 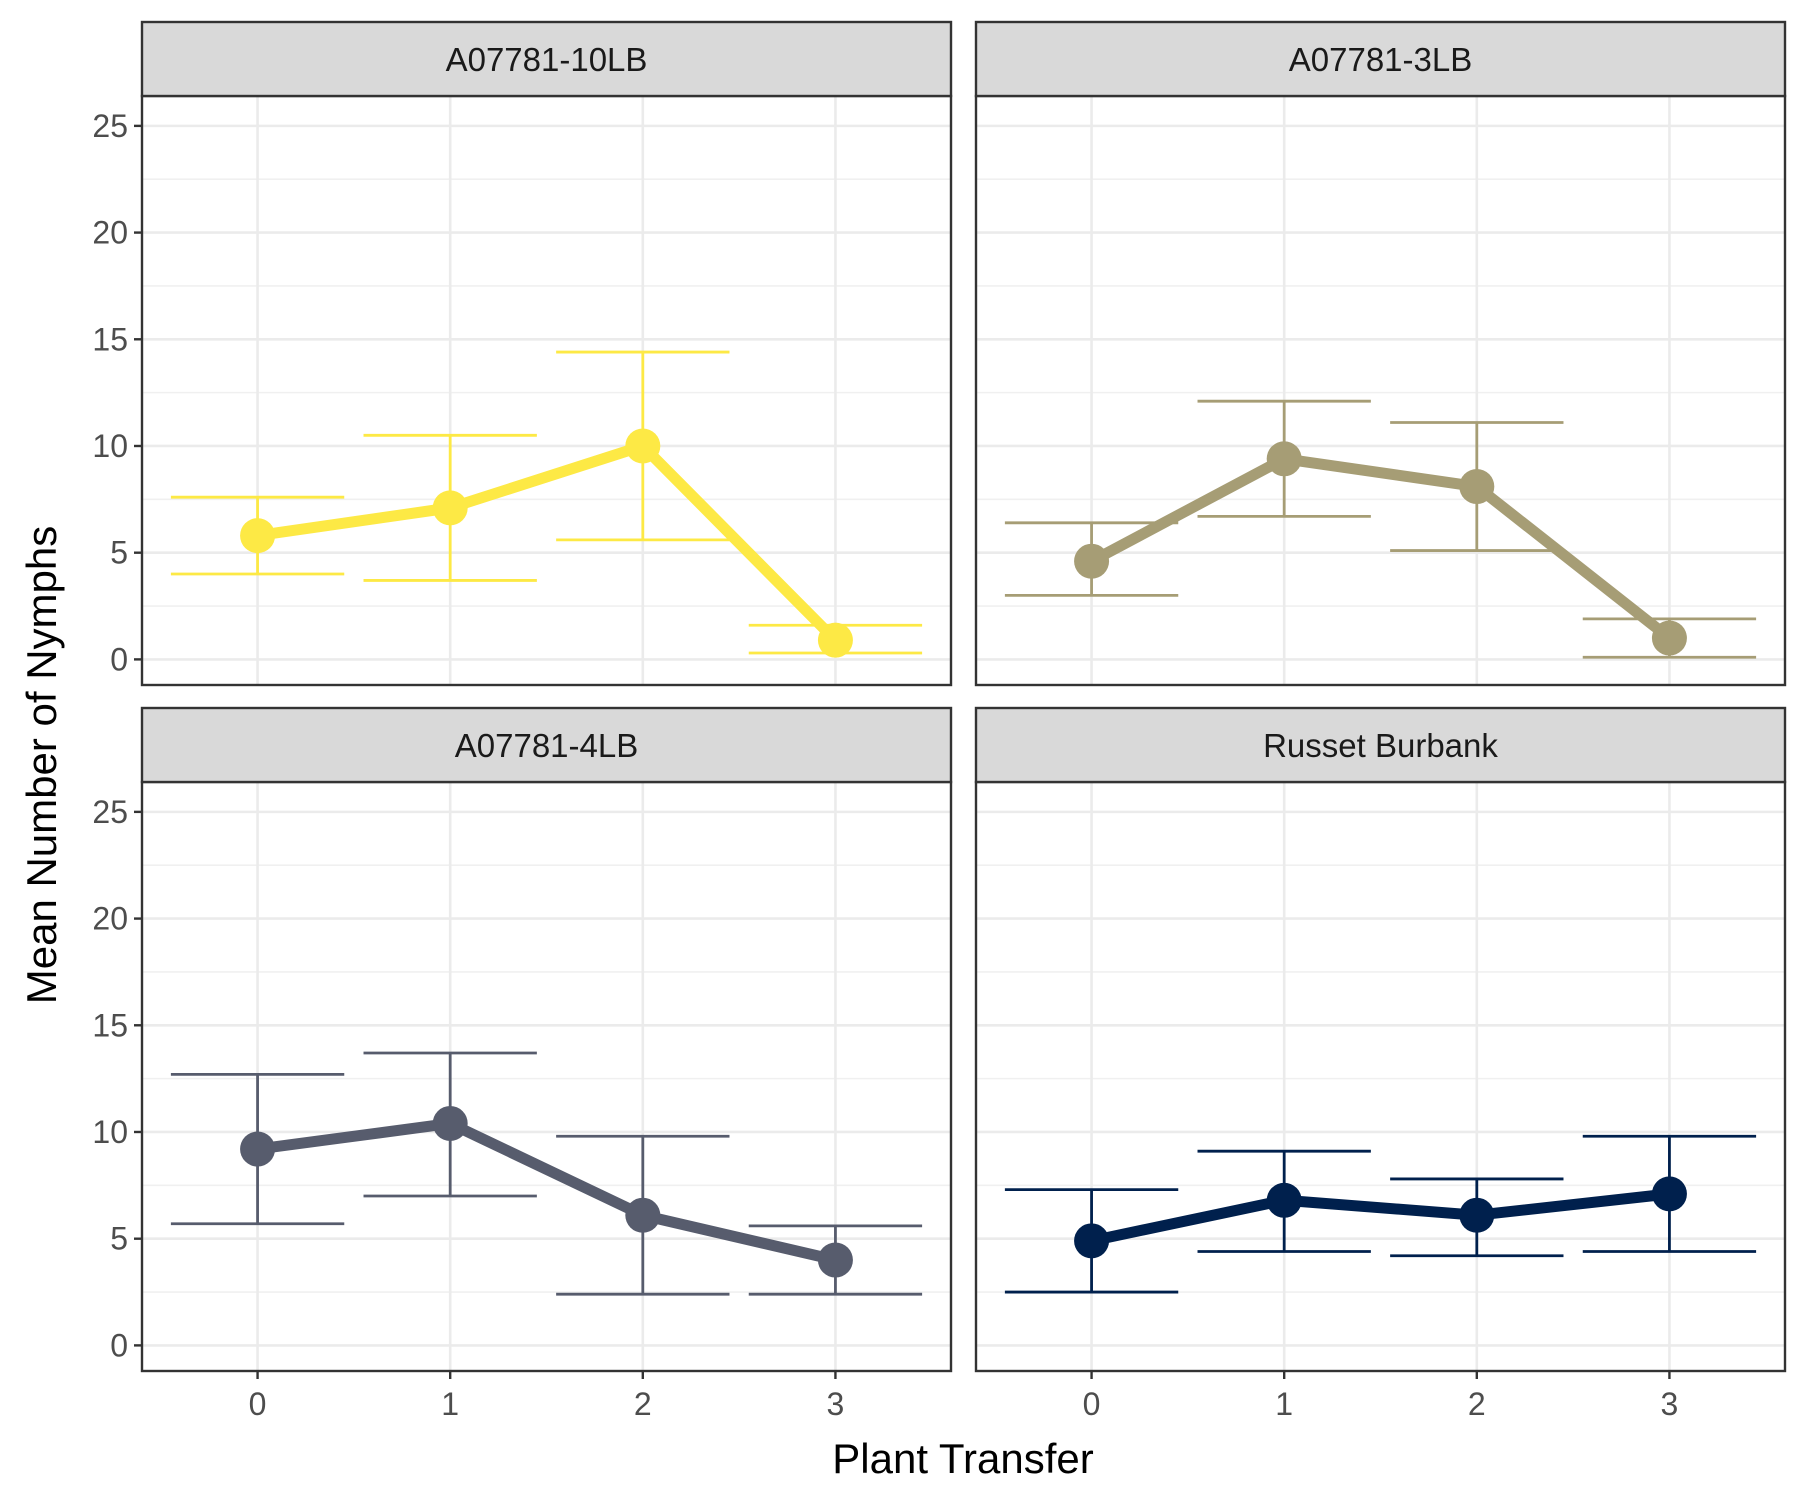 What do you see at coordinates (1380, 1217) in the screenshot?
I see `series-line-russet-burbank` at bounding box center [1380, 1217].